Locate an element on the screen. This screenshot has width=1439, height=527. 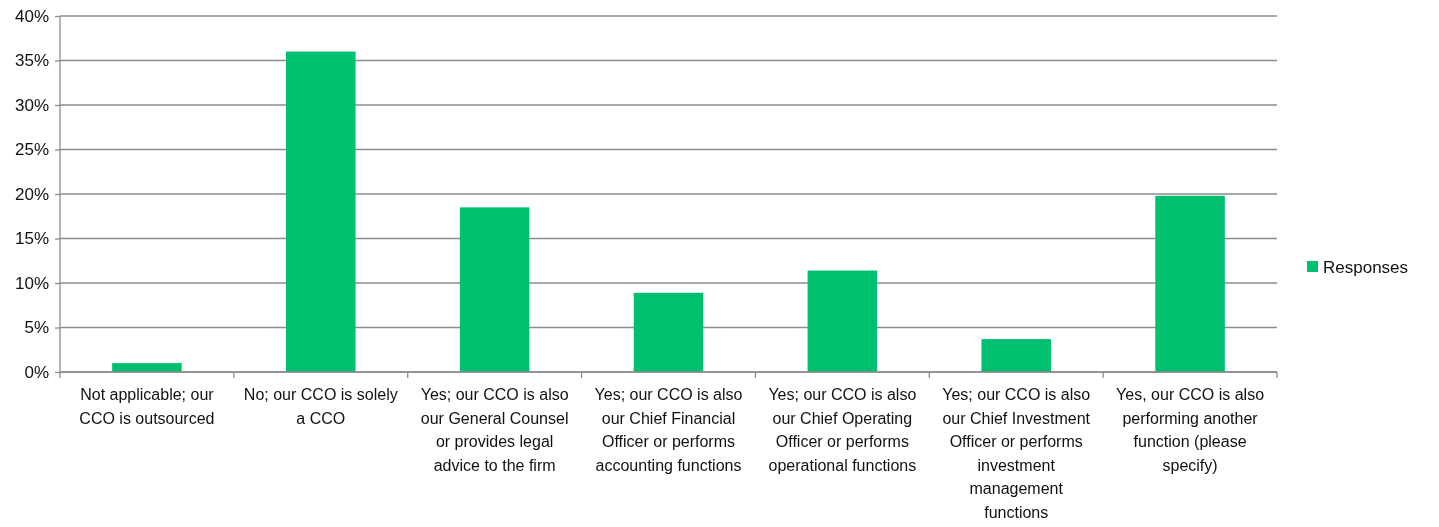
y-tick-label: 20% is located at coordinates (31, 194).